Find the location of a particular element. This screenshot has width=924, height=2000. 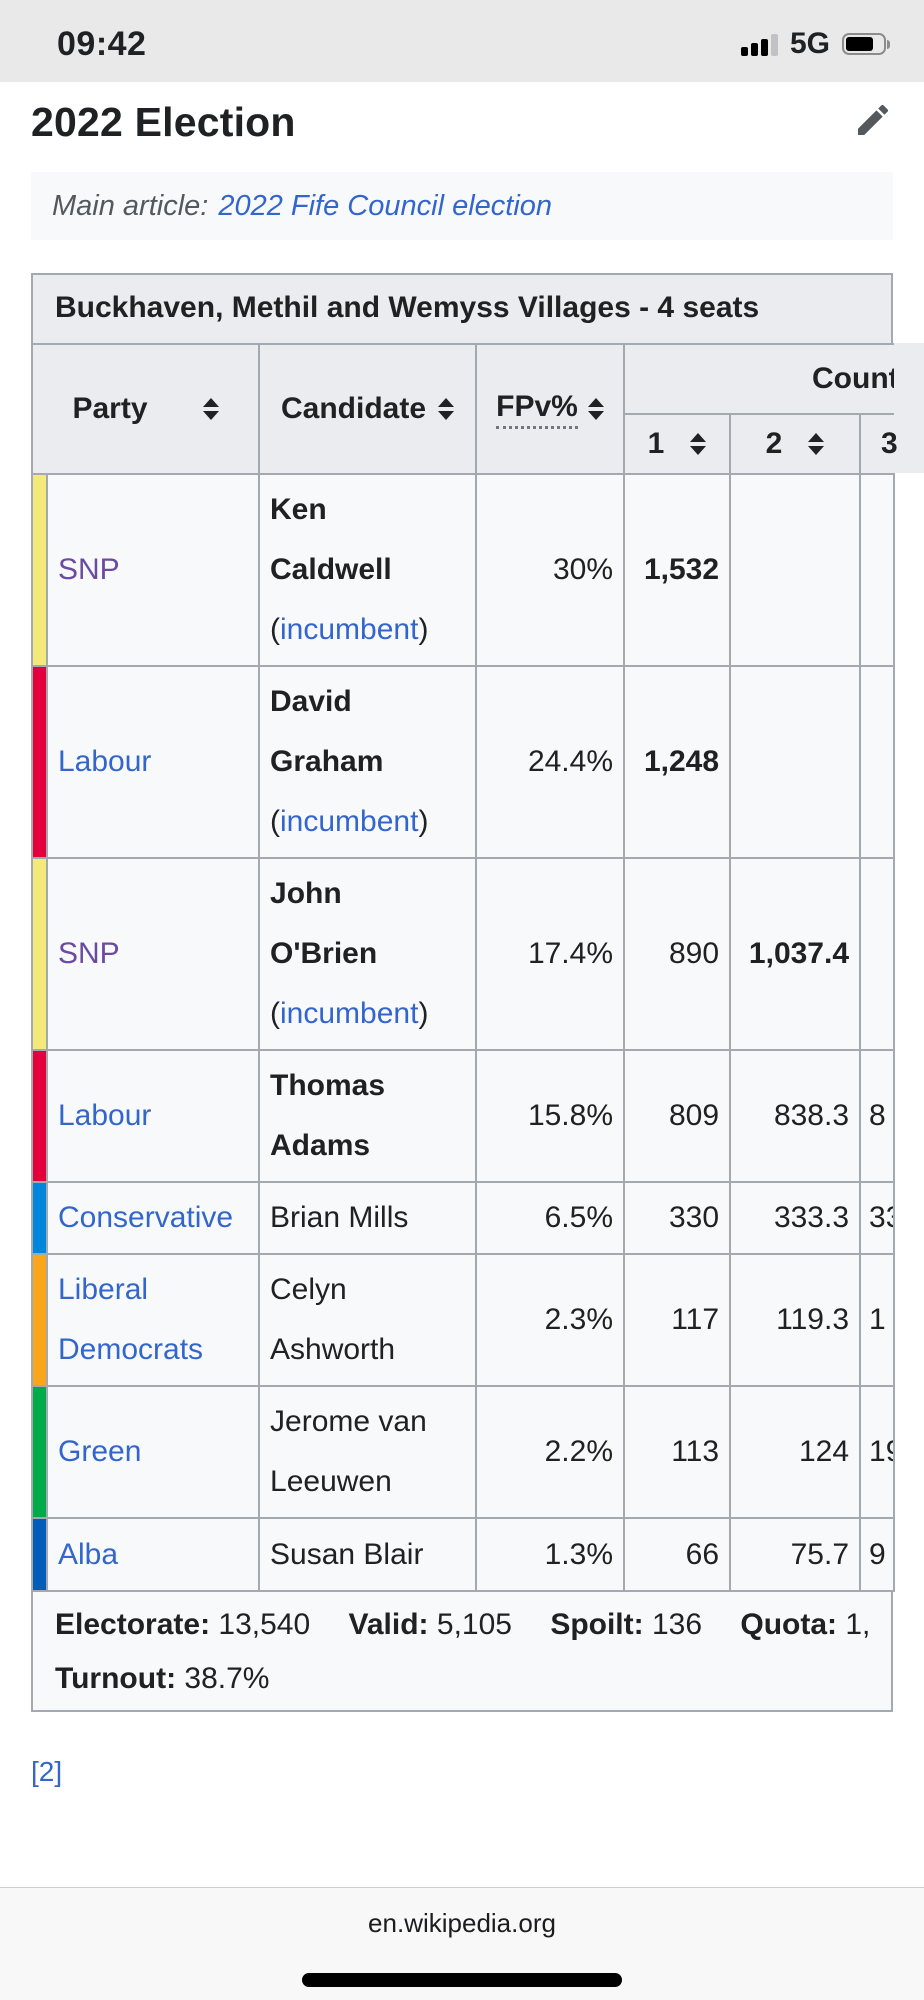

status-icons: 5G is located at coordinates (815, 44).